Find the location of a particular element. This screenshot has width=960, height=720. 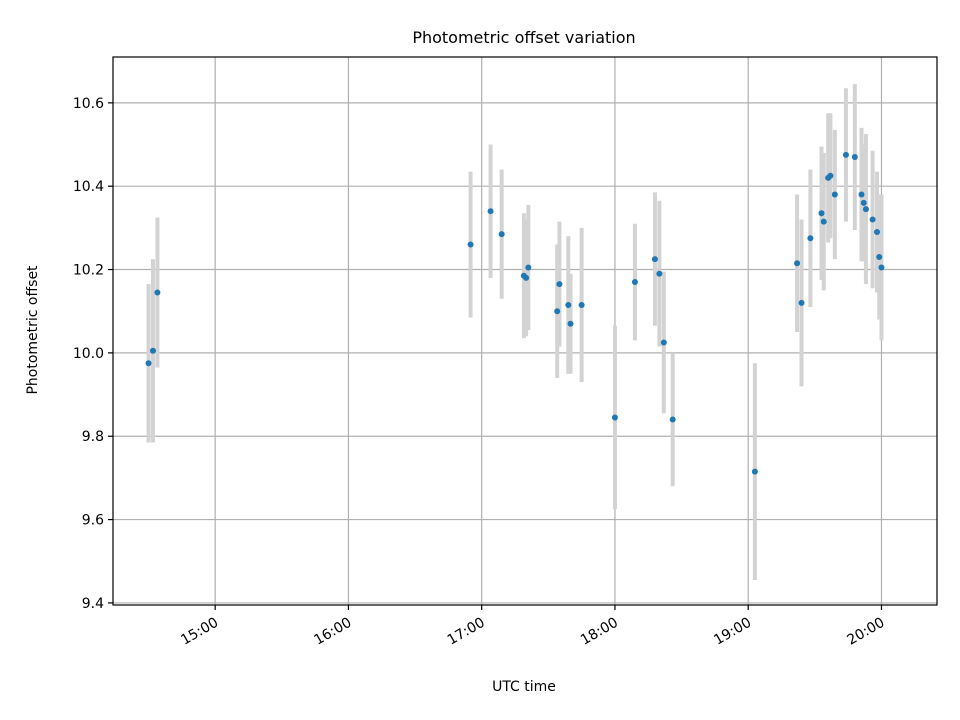

y-tick-label: 9.4 is located at coordinates (93, 604).